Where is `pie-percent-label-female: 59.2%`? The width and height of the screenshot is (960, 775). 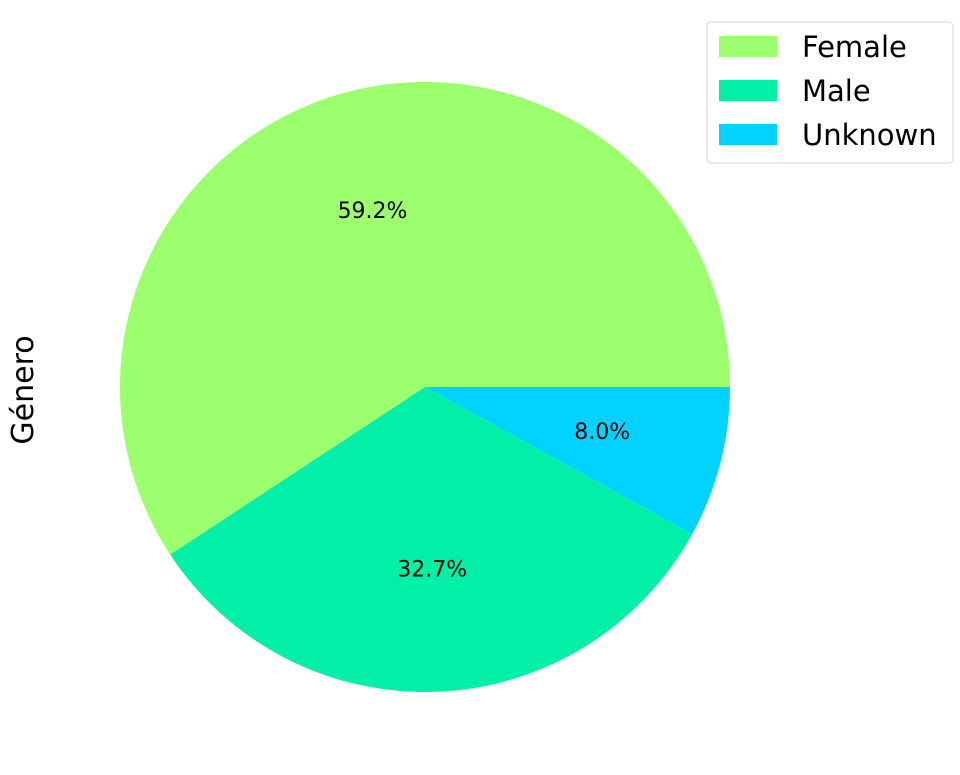 pie-percent-label-female: 59.2% is located at coordinates (373, 211).